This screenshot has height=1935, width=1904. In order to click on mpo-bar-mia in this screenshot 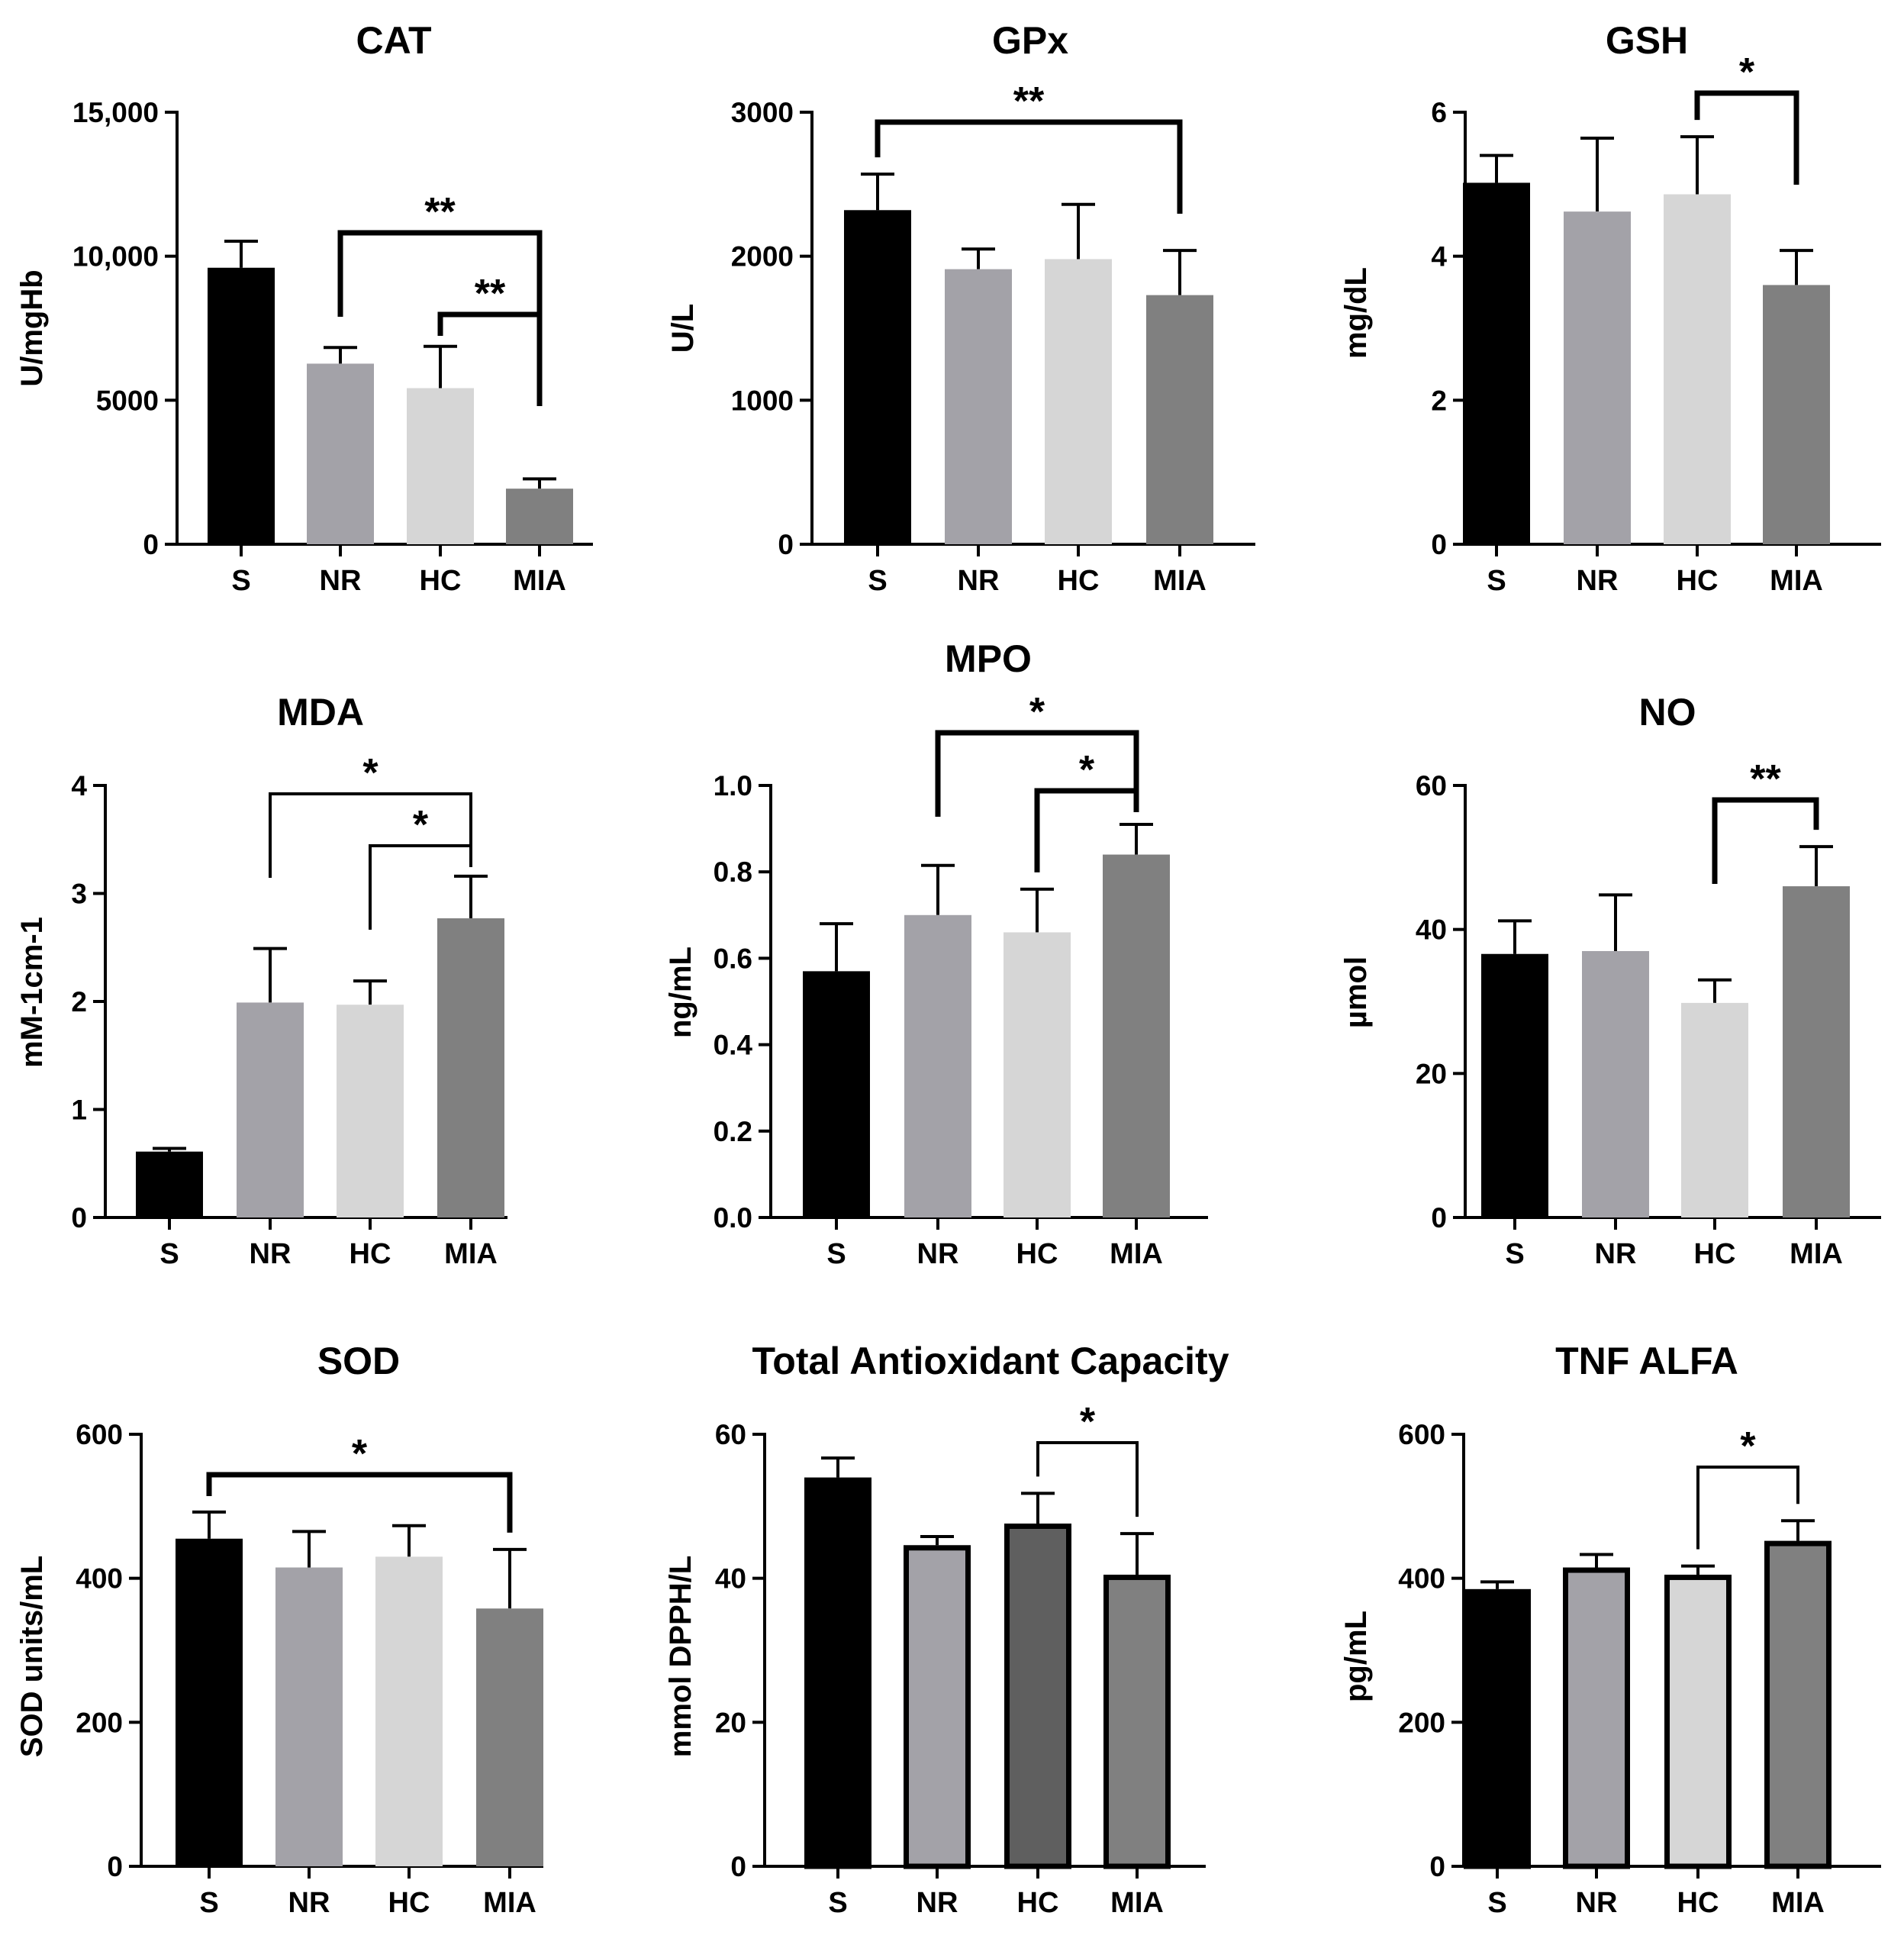, I will do `click(1136, 1036)`.